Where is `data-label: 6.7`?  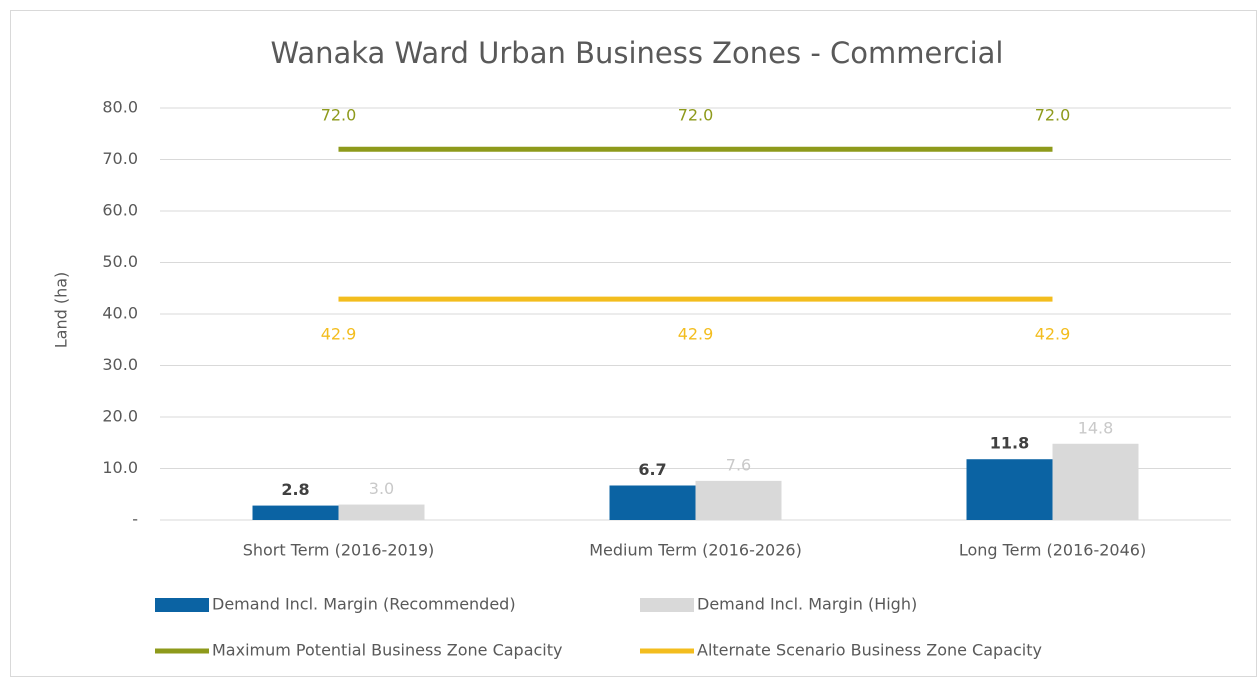 data-label: 6.7 is located at coordinates (652, 469).